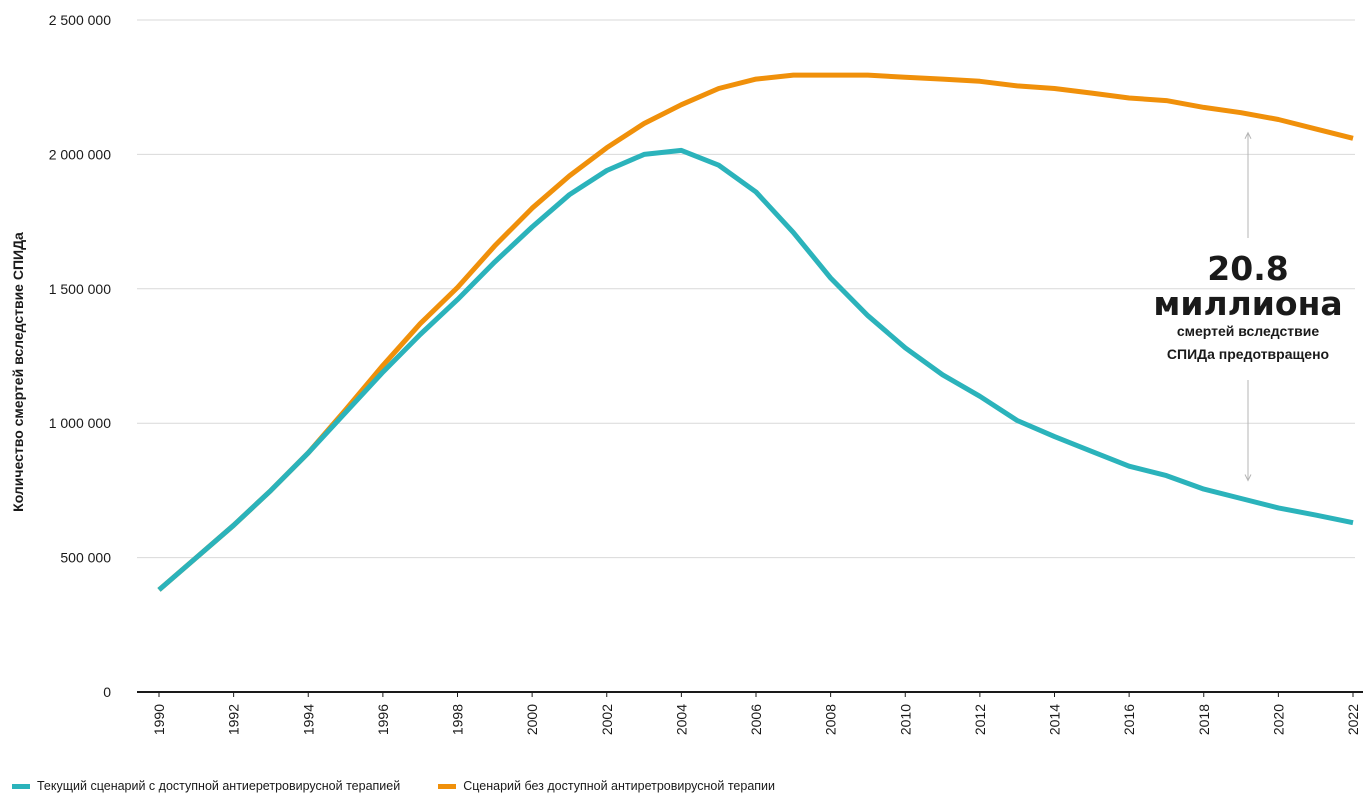 The width and height of the screenshot is (1365, 796). Describe the element at coordinates (532, 719) in the screenshot. I see `x-tick-label-2000: 2000` at that location.